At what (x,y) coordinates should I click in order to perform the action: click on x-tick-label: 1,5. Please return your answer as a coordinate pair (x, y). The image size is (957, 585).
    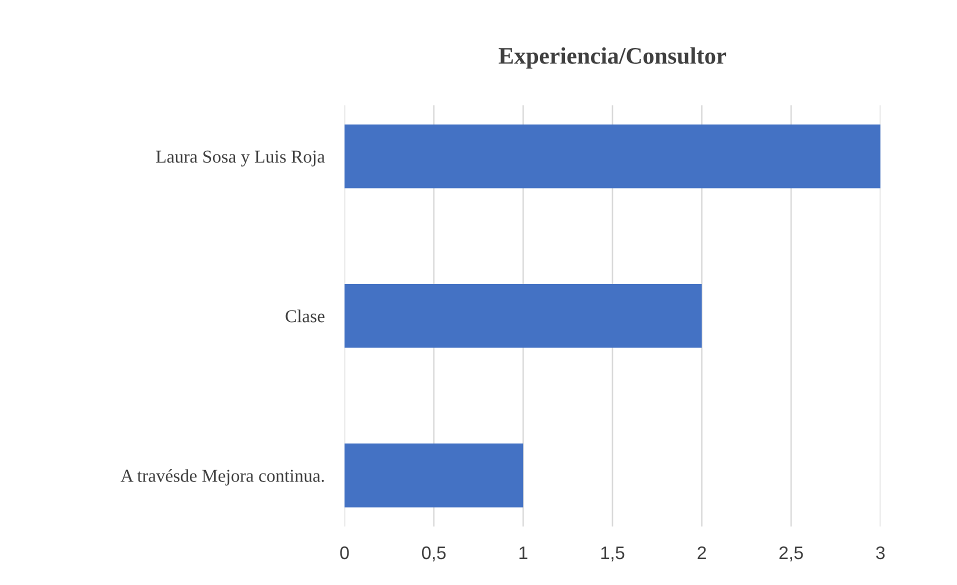
    Looking at the image, I should click on (612, 554).